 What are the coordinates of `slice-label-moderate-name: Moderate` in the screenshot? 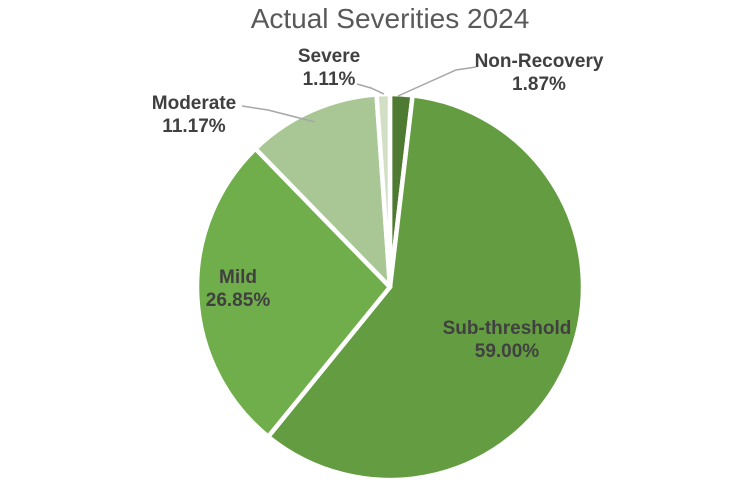 It's located at (194, 103).